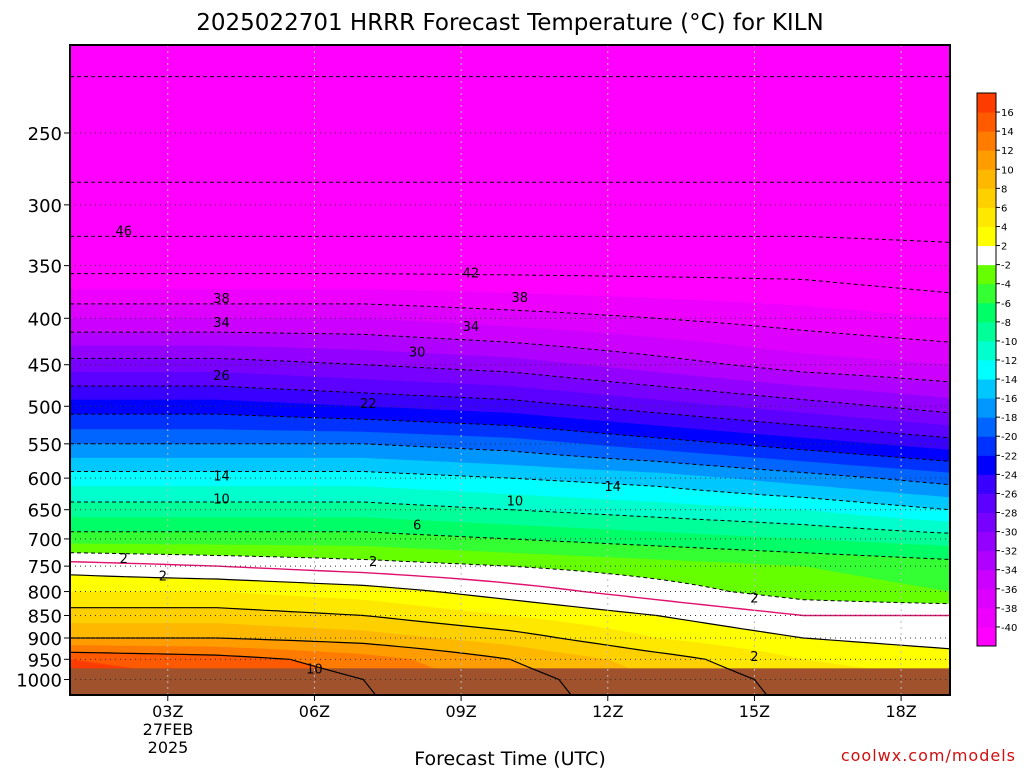  I want to click on colorbar-label: -34, so click(1009, 571).